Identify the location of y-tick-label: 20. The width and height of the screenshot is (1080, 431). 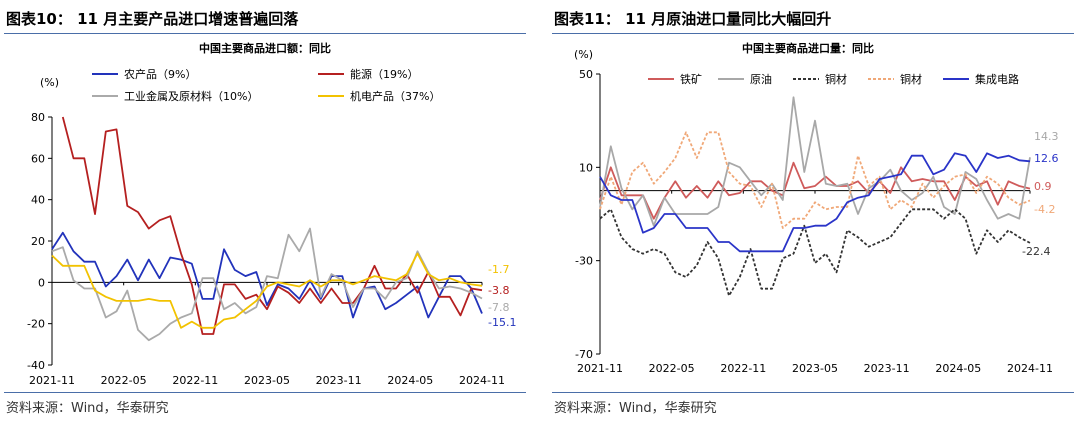
(38, 241).